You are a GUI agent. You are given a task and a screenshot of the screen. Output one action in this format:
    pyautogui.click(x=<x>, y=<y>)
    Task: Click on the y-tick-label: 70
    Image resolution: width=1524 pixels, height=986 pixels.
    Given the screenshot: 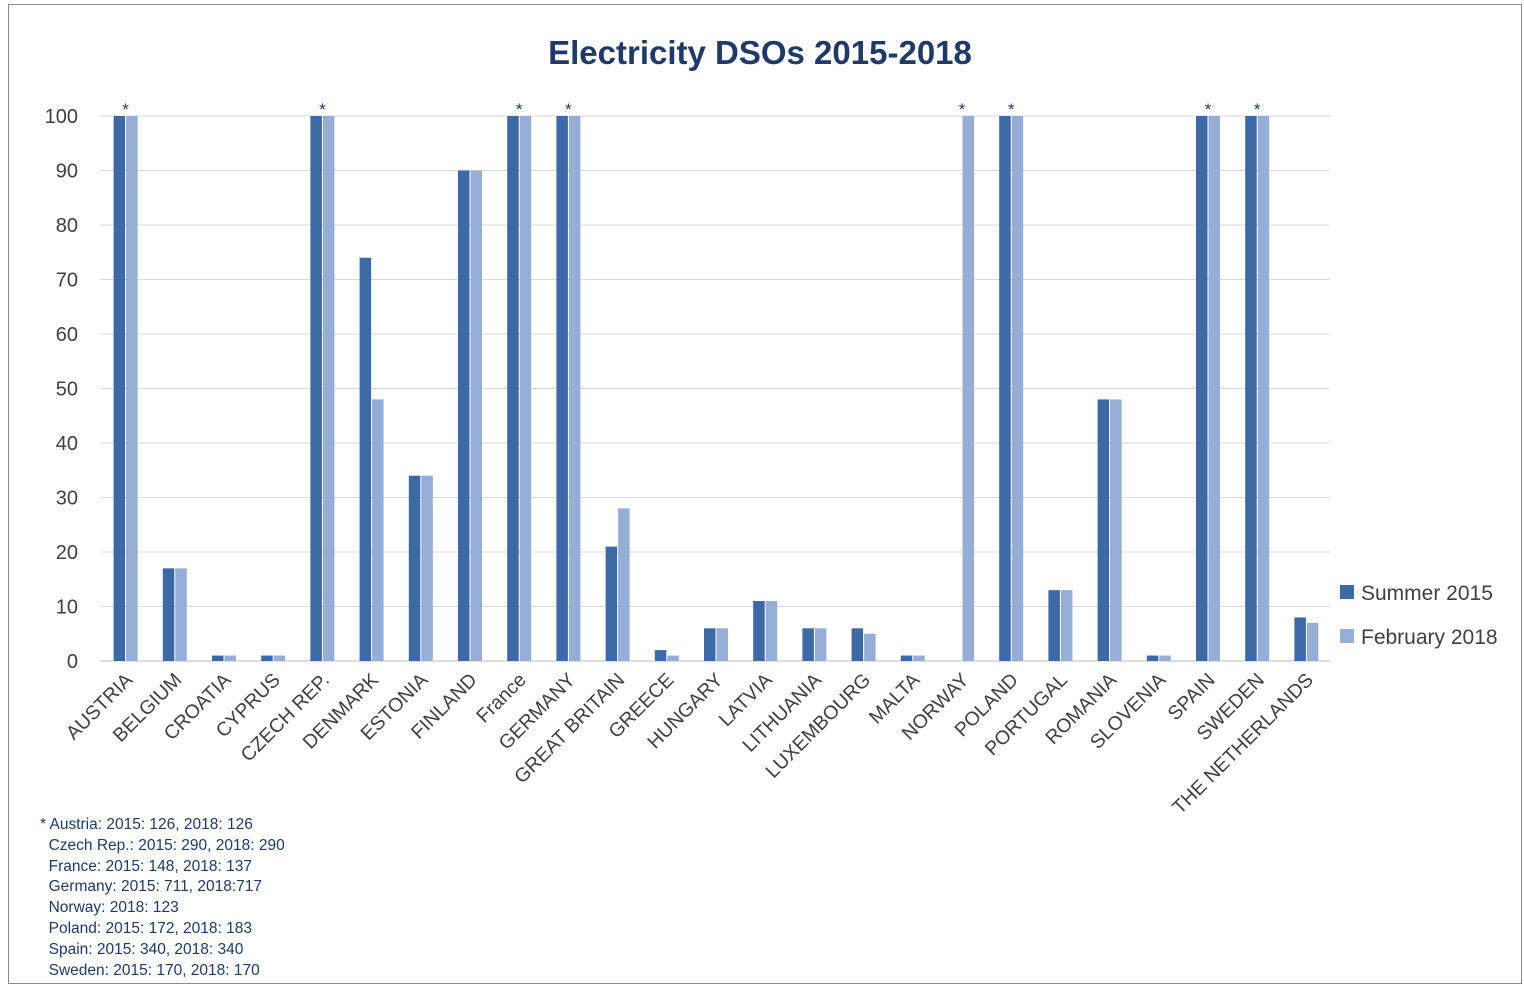 What is the action you would take?
    pyautogui.click(x=67, y=281)
    